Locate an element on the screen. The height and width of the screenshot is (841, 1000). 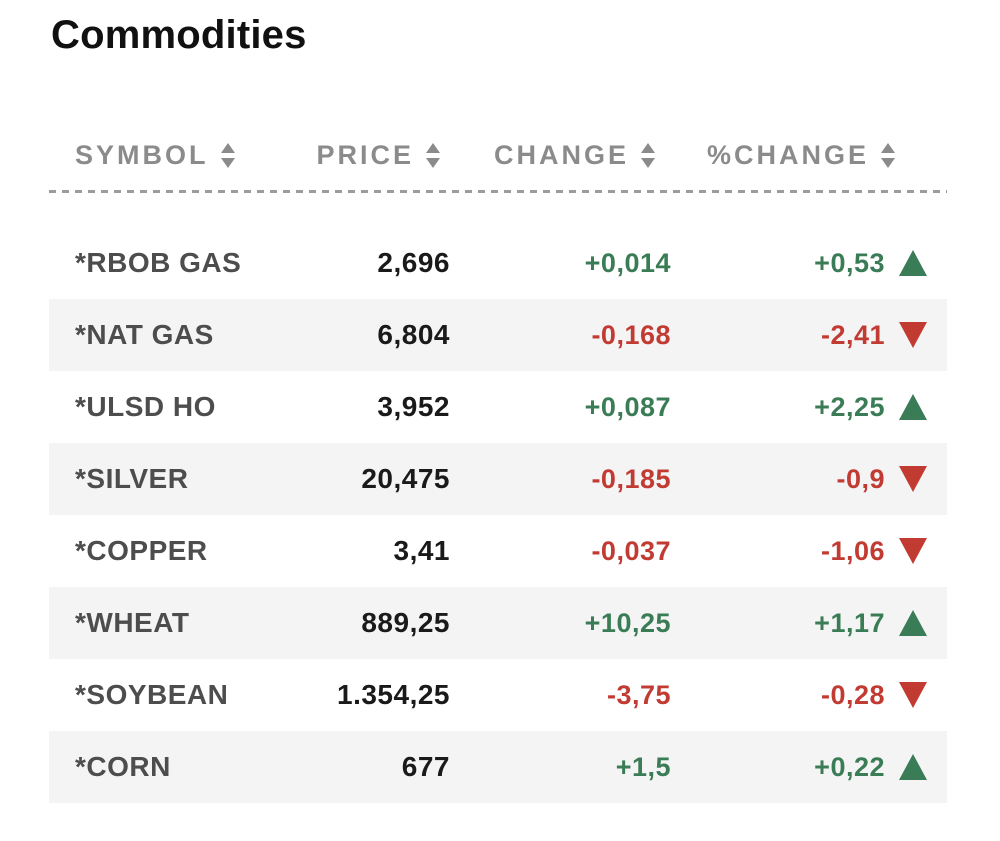
price-cell: 3,952 is located at coordinates (413, 406).